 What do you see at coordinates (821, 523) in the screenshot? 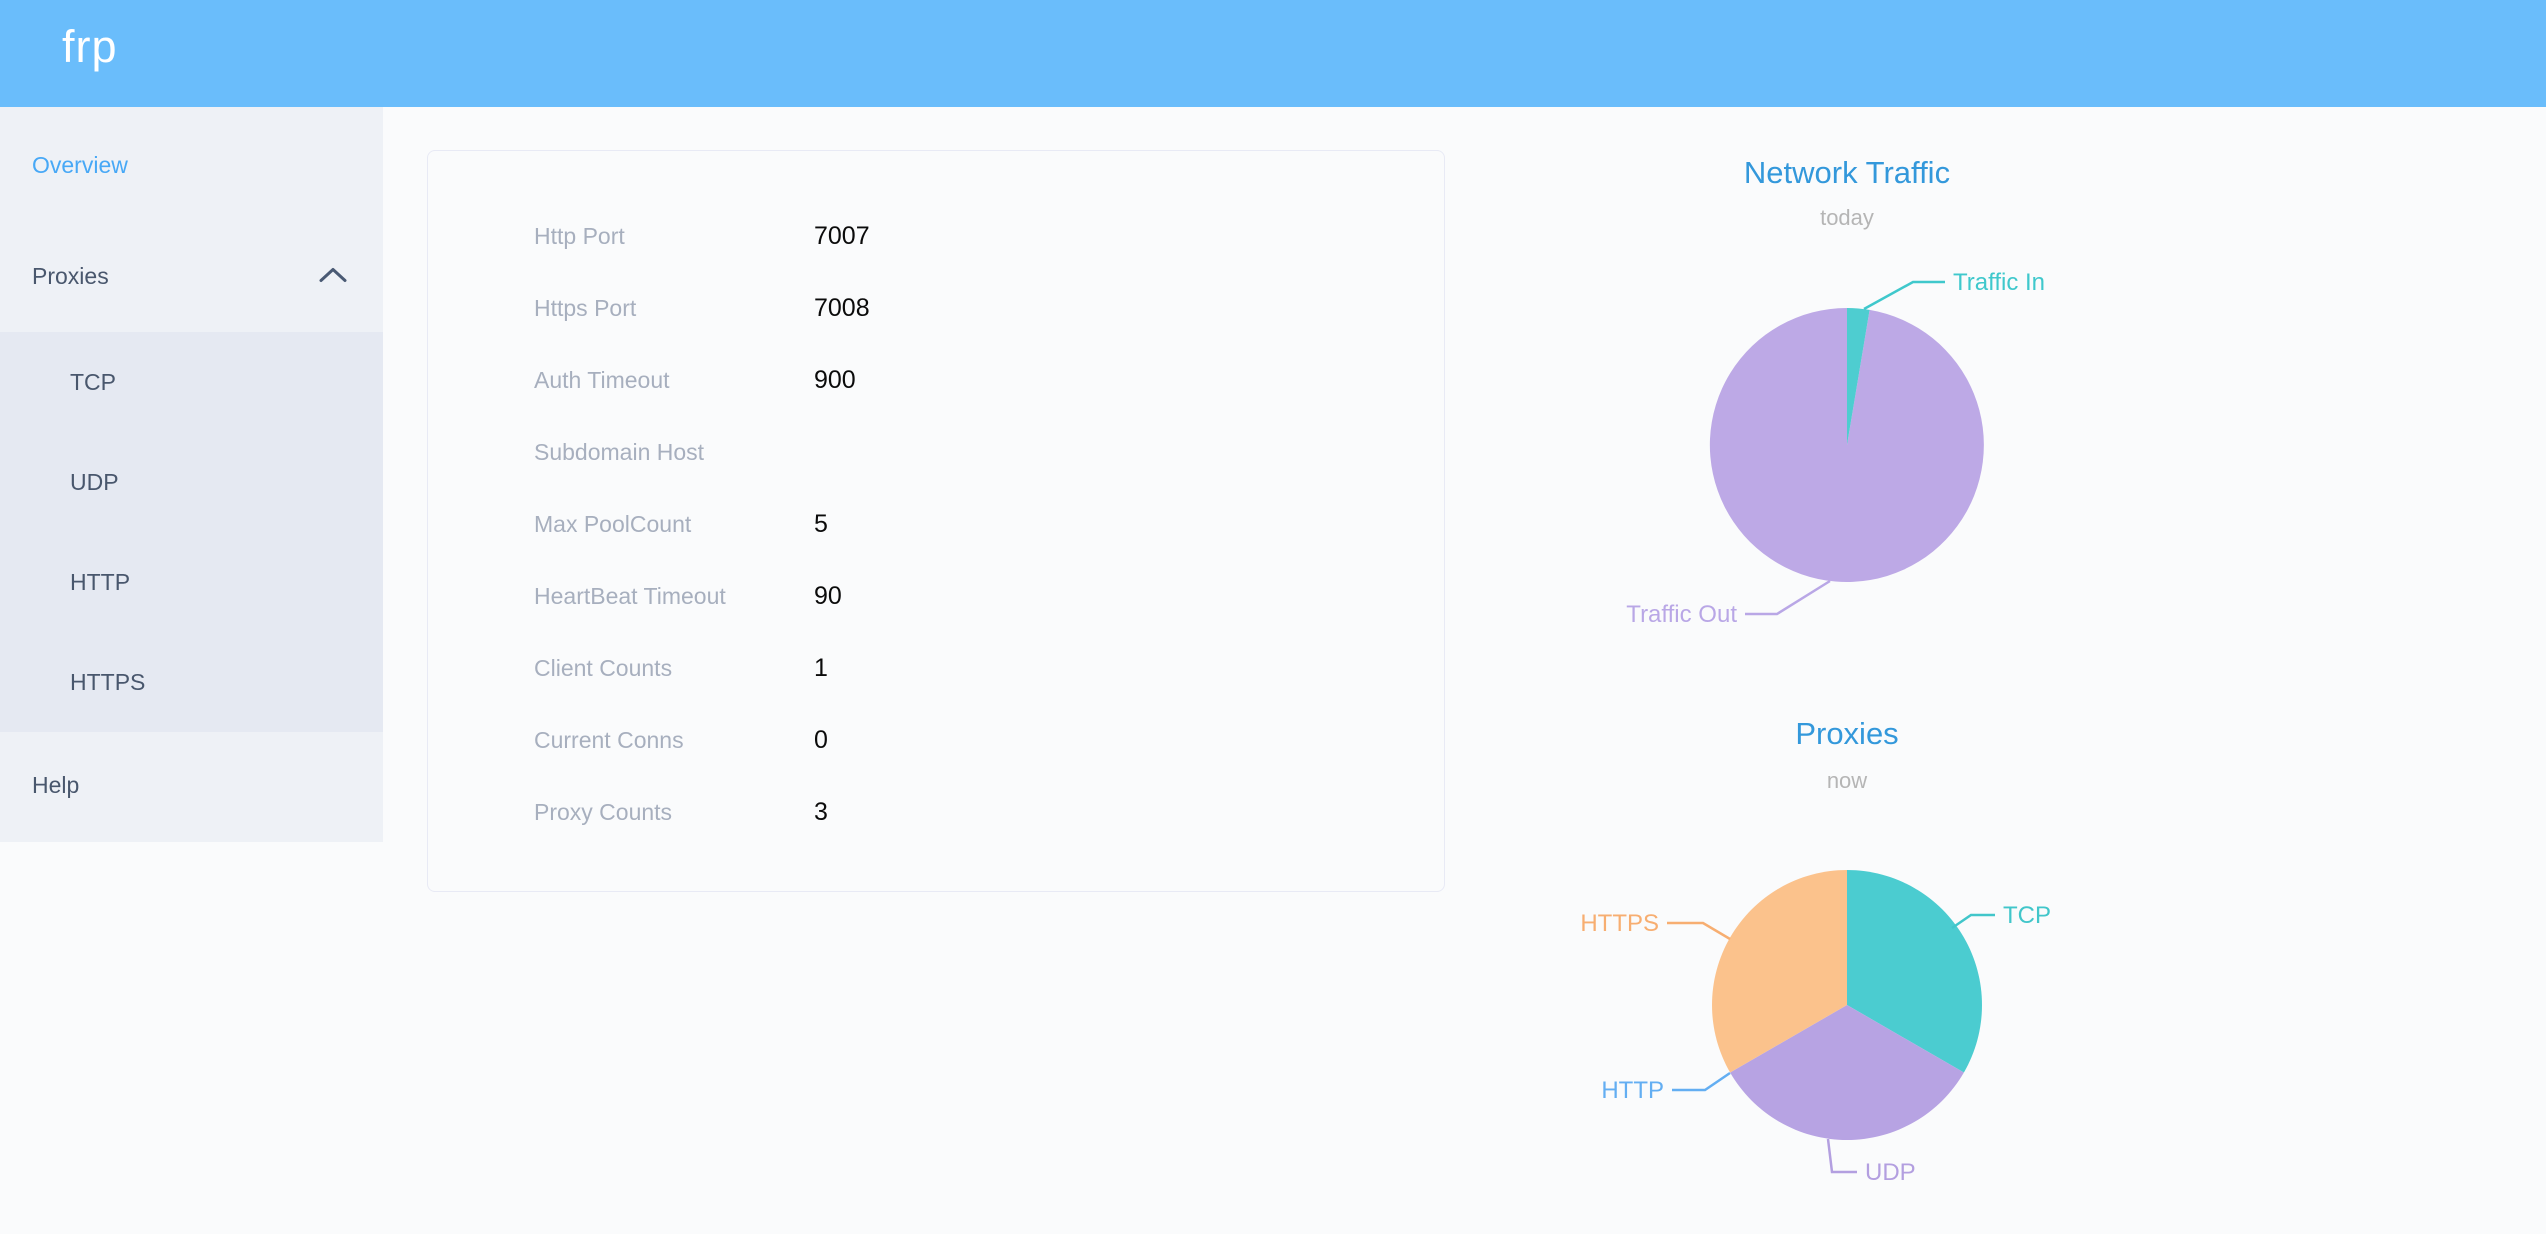
I see `info-value: 5` at bounding box center [821, 523].